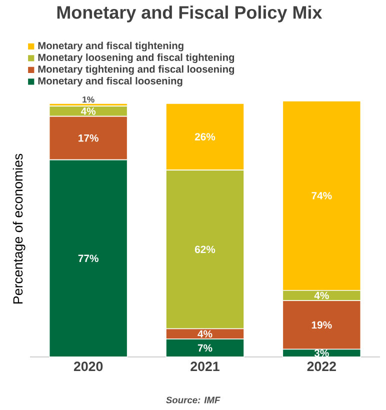  Describe the element at coordinates (322, 196) in the screenshot. I see `data-label: 74%` at that location.